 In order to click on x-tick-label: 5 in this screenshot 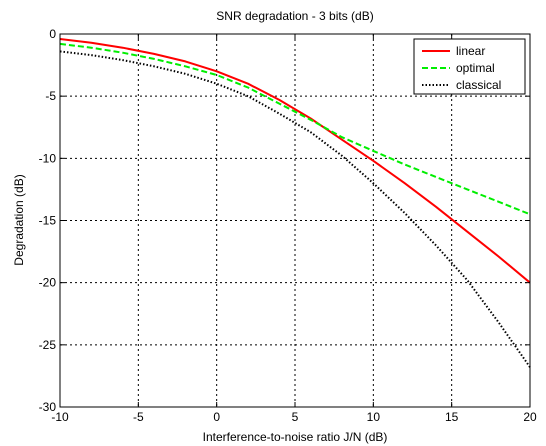, I will do `click(295, 417)`.